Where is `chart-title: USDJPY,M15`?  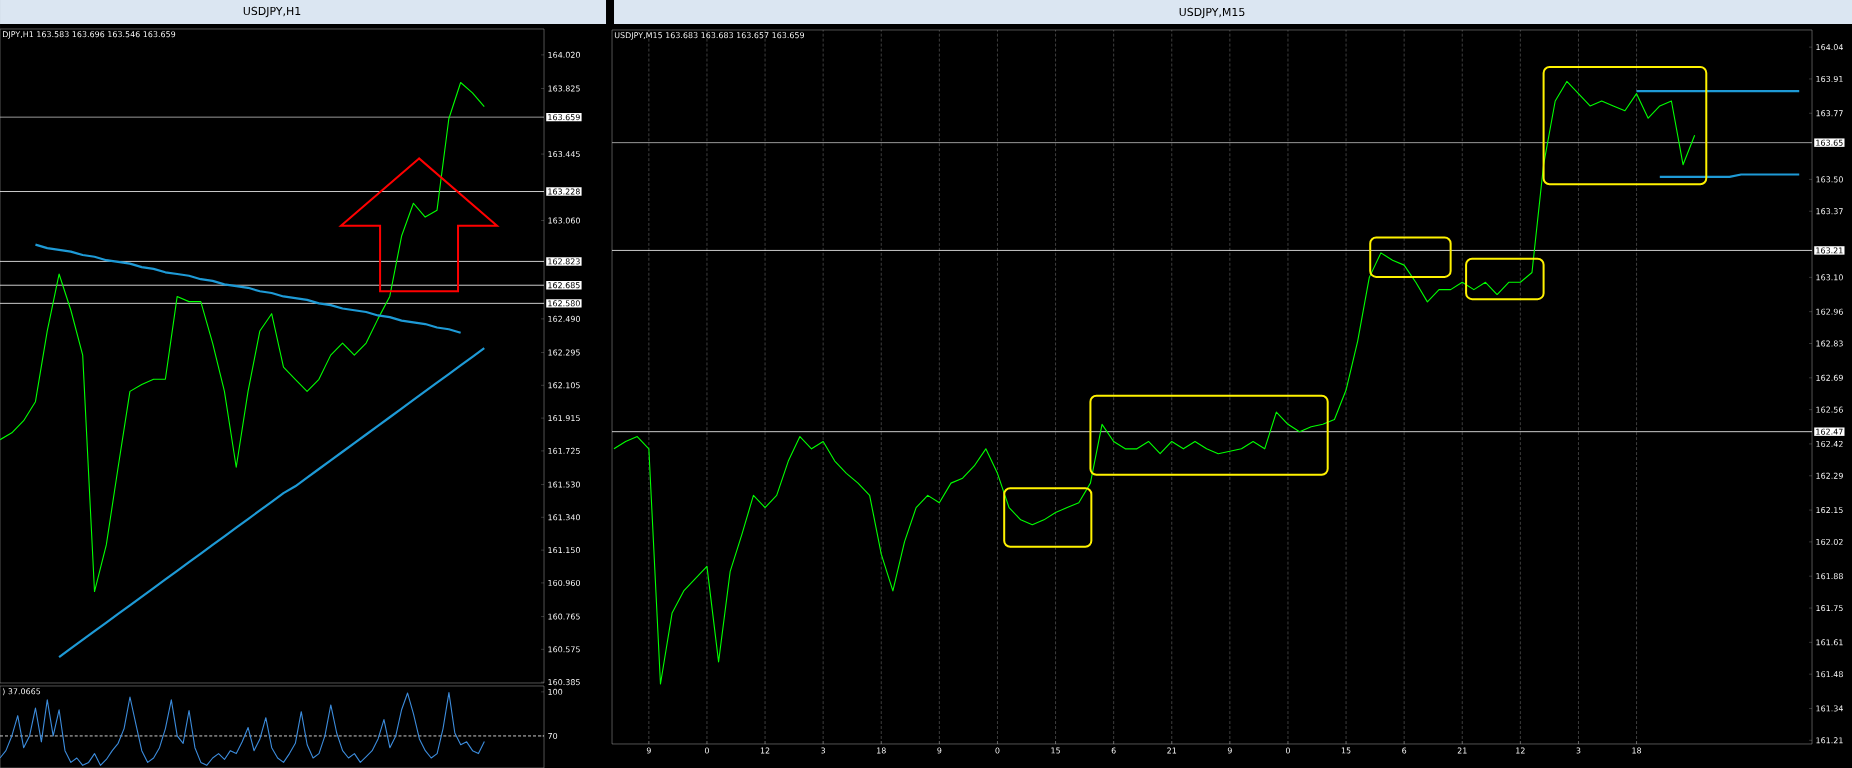
chart-title: USDJPY,M15 is located at coordinates (1212, 13).